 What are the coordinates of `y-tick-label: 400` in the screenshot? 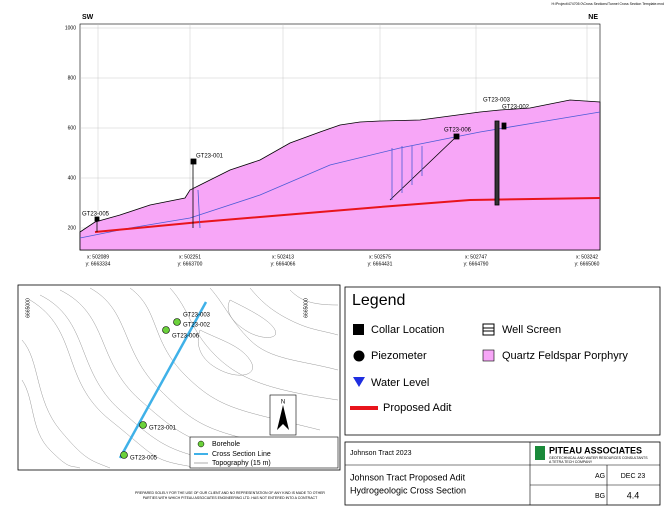 It's located at (72, 178).